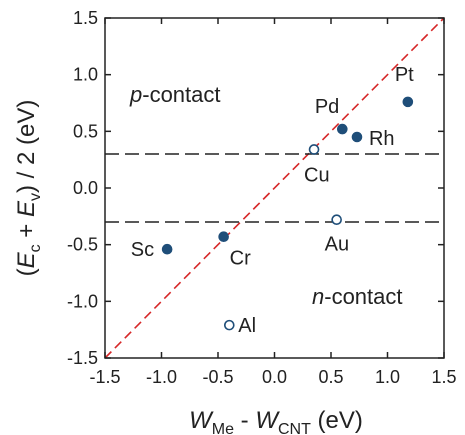  Describe the element at coordinates (314, 149) in the screenshot. I see `point-cu` at that location.